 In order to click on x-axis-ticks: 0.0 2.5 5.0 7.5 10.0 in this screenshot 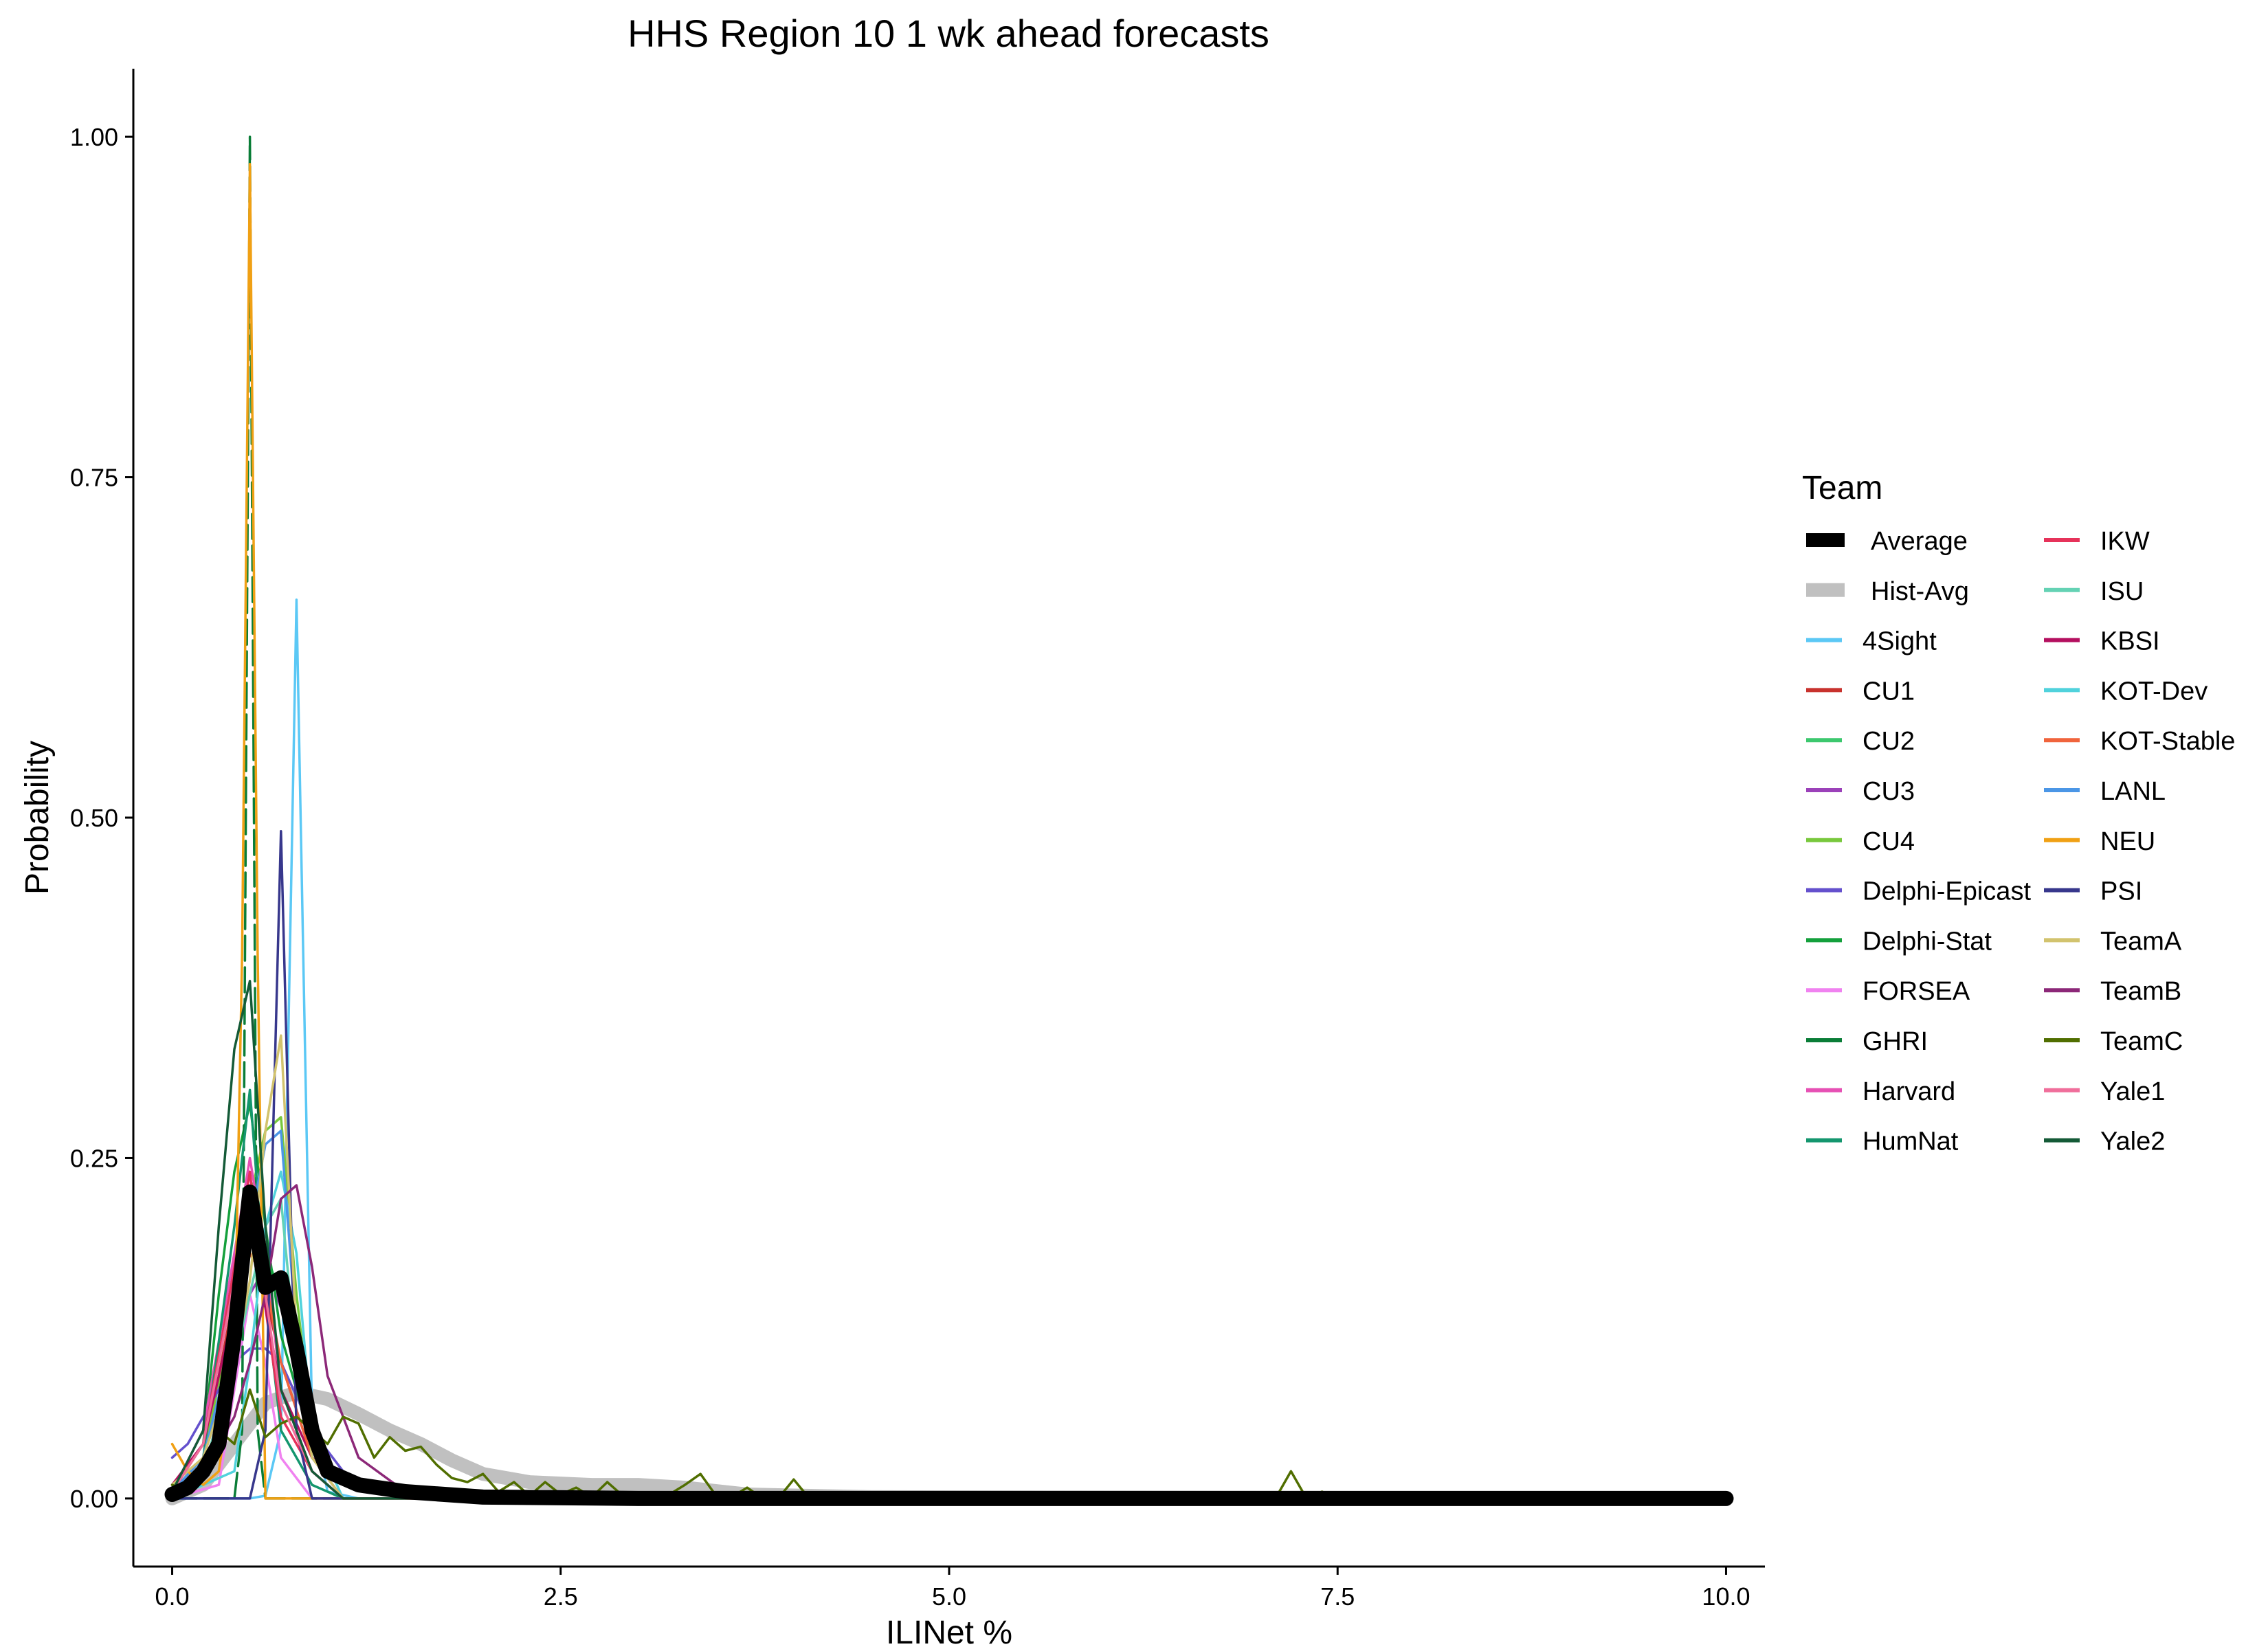, I will do `click(953, 1589)`.